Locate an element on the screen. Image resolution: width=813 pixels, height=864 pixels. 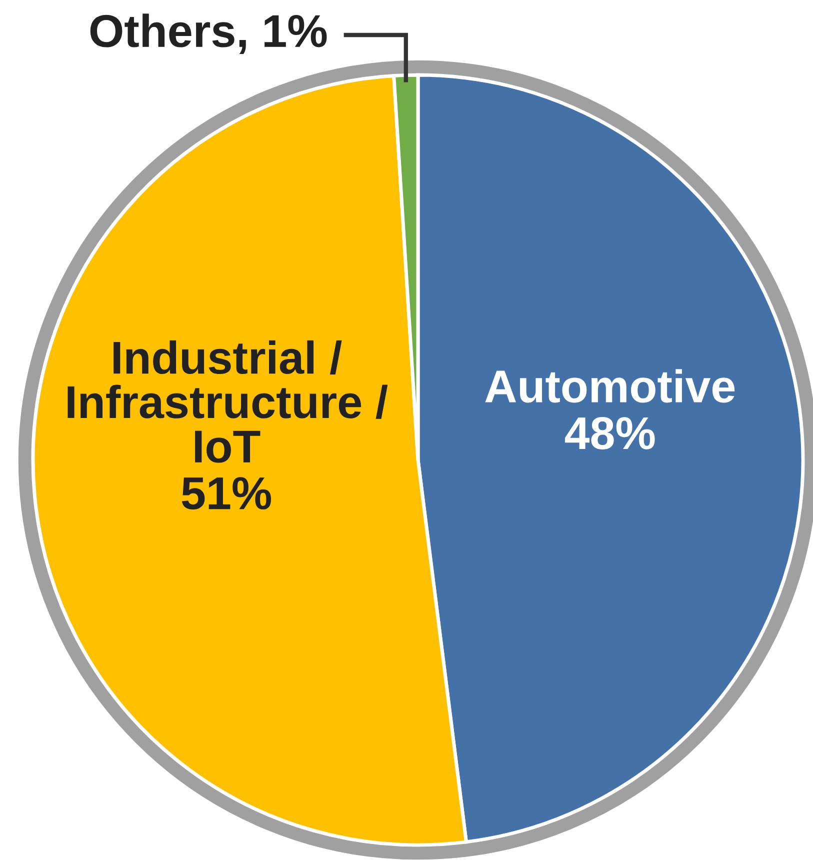
slice-label: Industrial / Infrastructure / IoT is located at coordinates (228, 401).